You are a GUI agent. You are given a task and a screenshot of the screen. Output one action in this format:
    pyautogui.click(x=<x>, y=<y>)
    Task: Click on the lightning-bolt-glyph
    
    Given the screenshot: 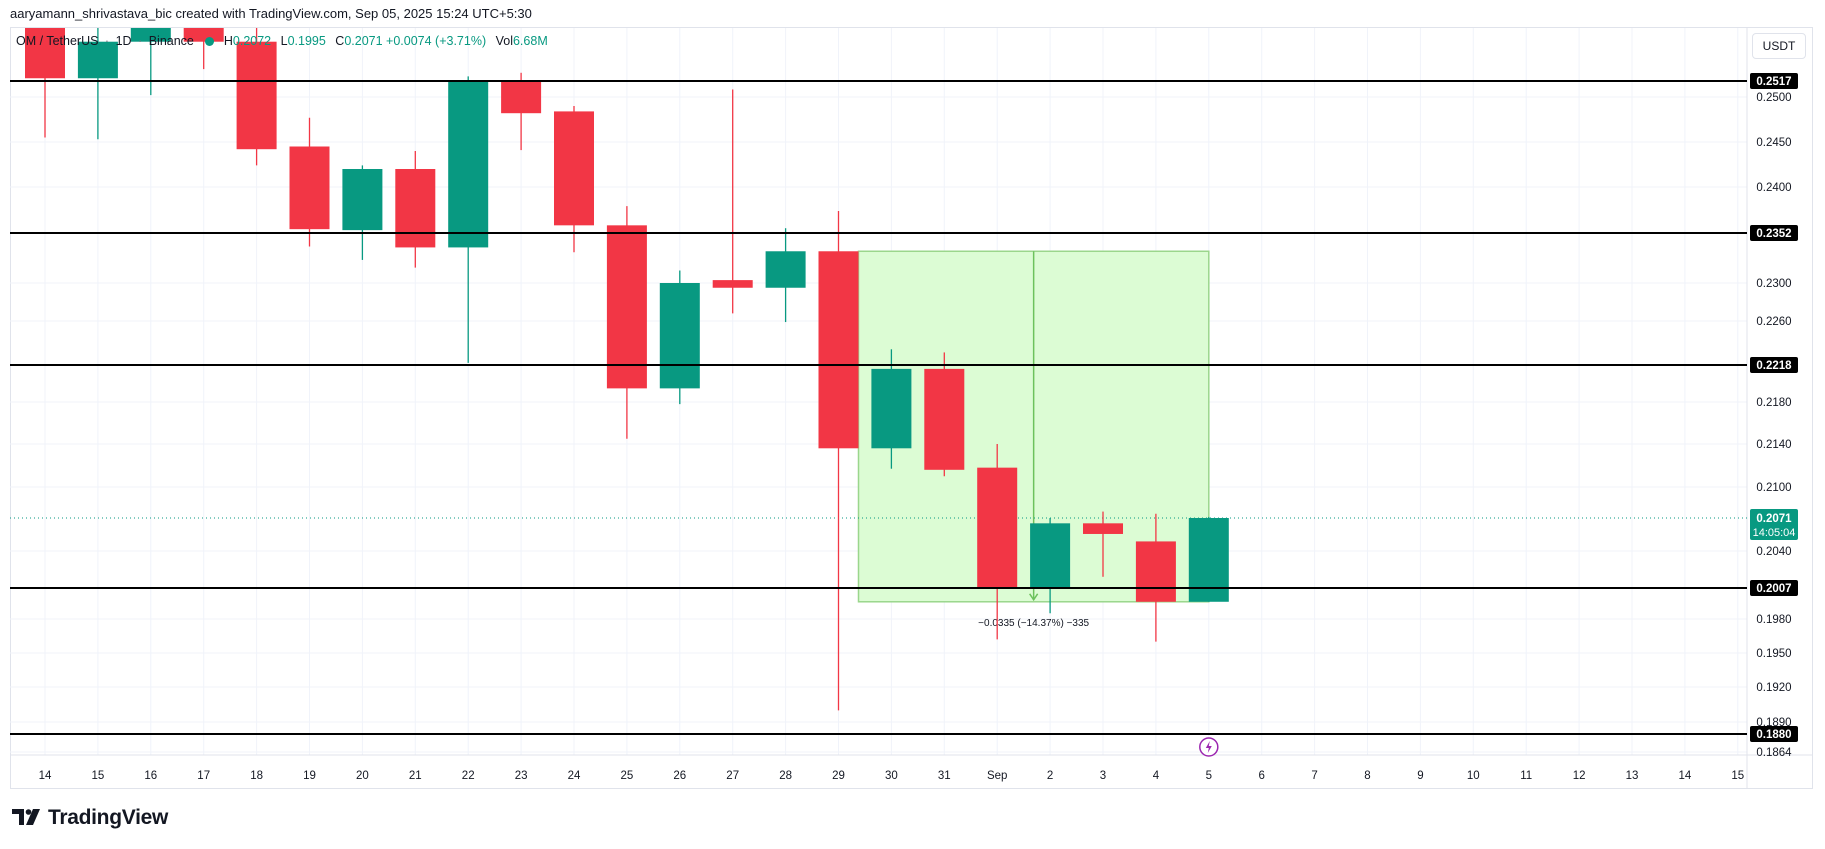 What is the action you would take?
    pyautogui.click(x=1208, y=747)
    